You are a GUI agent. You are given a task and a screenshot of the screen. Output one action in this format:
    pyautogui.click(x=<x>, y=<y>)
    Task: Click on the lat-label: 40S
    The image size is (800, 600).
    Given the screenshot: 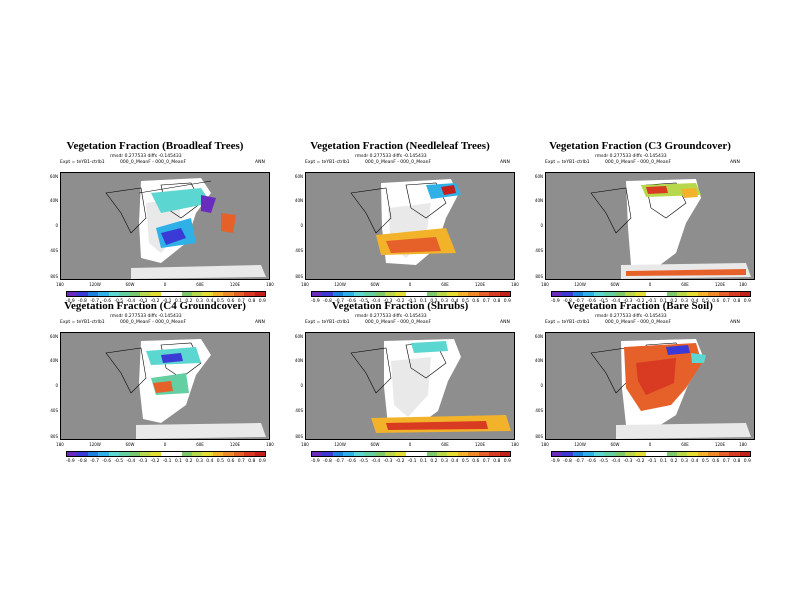 What is the action you would take?
    pyautogui.click(x=539, y=250)
    